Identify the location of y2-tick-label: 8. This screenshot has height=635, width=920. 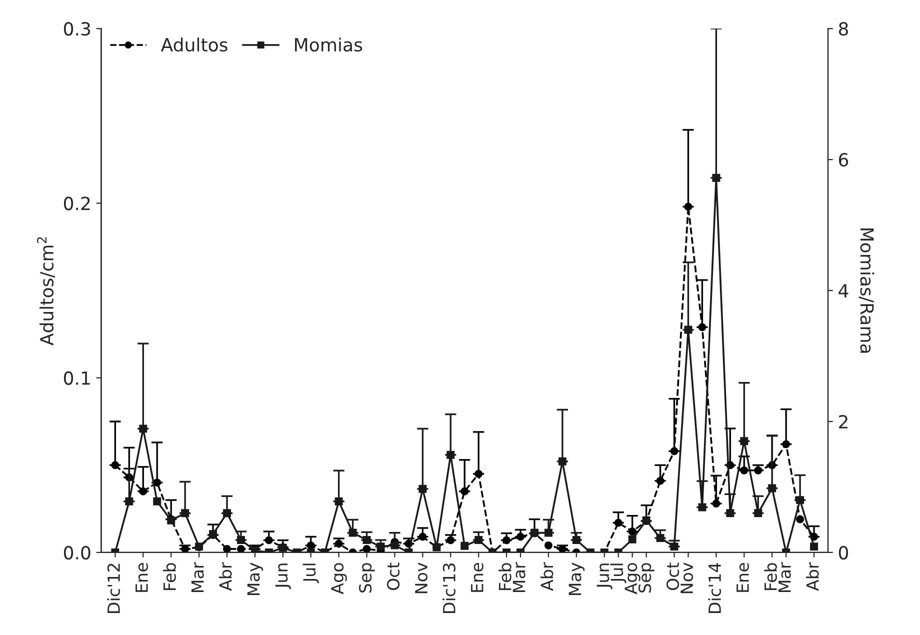
(843, 29).